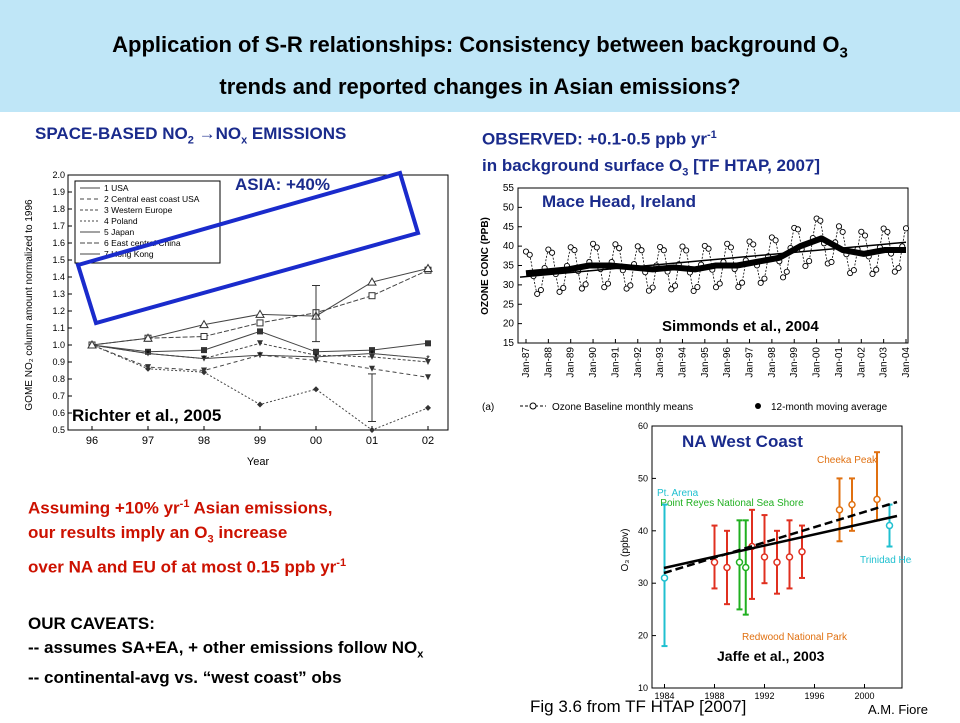 The height and width of the screenshot is (723, 960). What do you see at coordinates (864, 696) in the screenshot?
I see `na-xtick-label: 2000` at bounding box center [864, 696].